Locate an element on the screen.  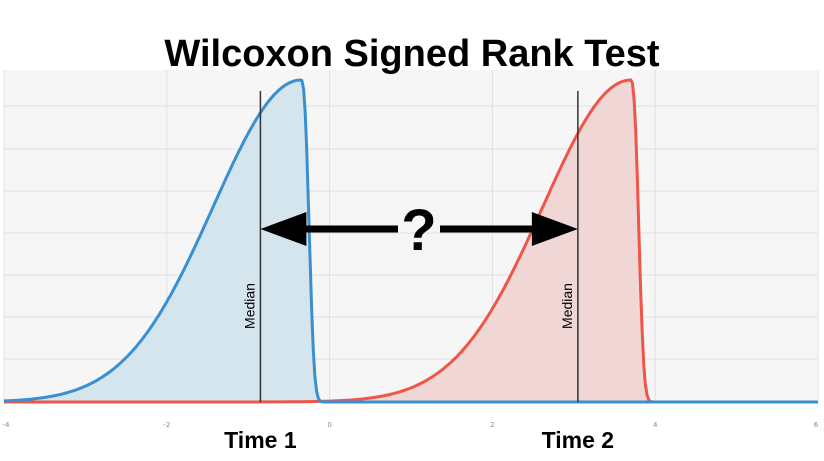
arrow-head-left is located at coordinates (283, 229).